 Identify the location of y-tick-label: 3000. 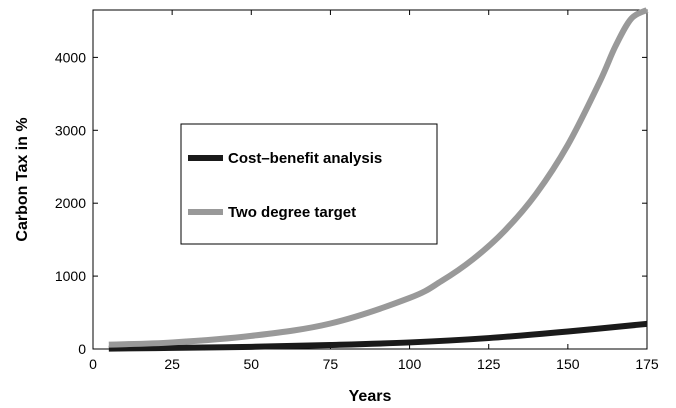
(70, 130).